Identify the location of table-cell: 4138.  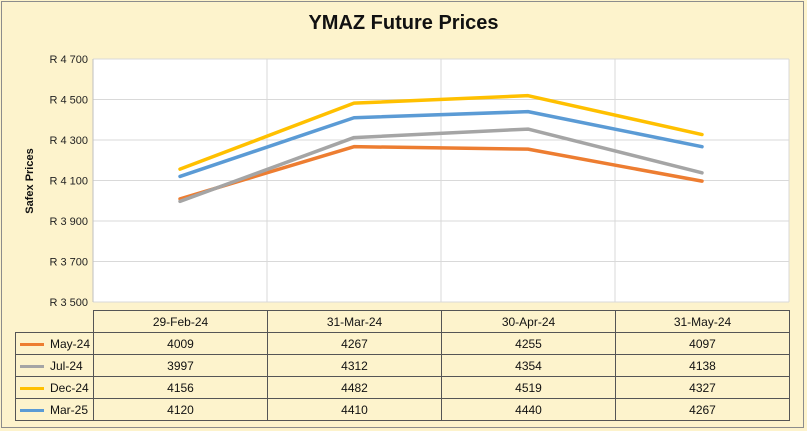
(702, 365).